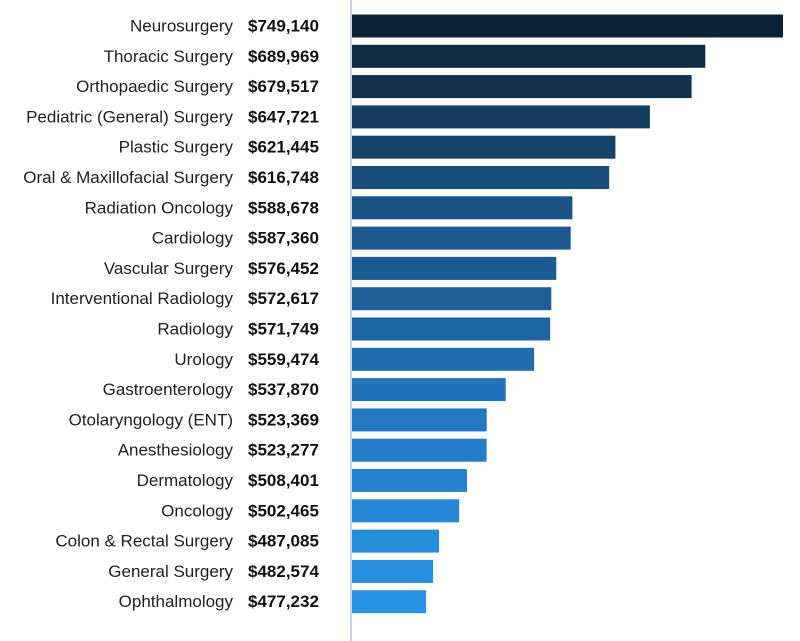 This screenshot has width=800, height=641. Describe the element at coordinates (283, 510) in the screenshot. I see `value-label-oncology: $502,465` at that location.